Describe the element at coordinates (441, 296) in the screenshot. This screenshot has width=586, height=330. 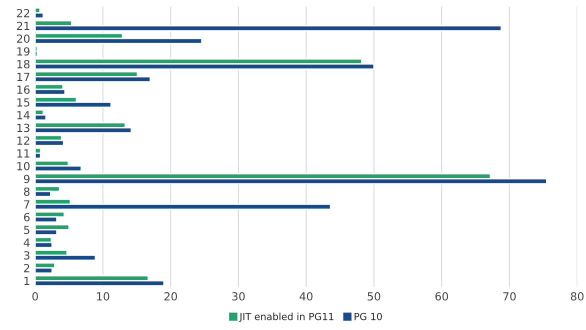
I see `x-tick-label: 60` at that location.